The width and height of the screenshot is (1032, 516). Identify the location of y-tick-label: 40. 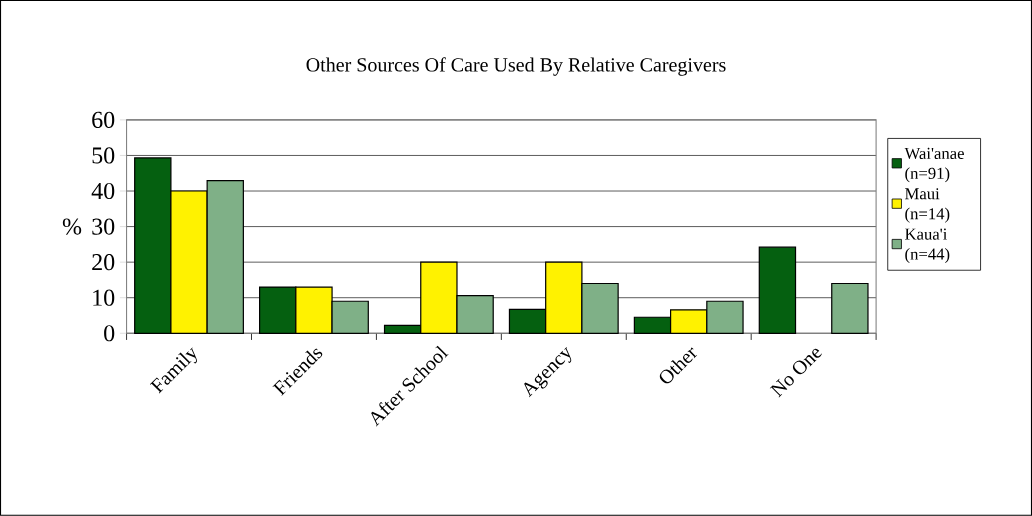
(103, 191).